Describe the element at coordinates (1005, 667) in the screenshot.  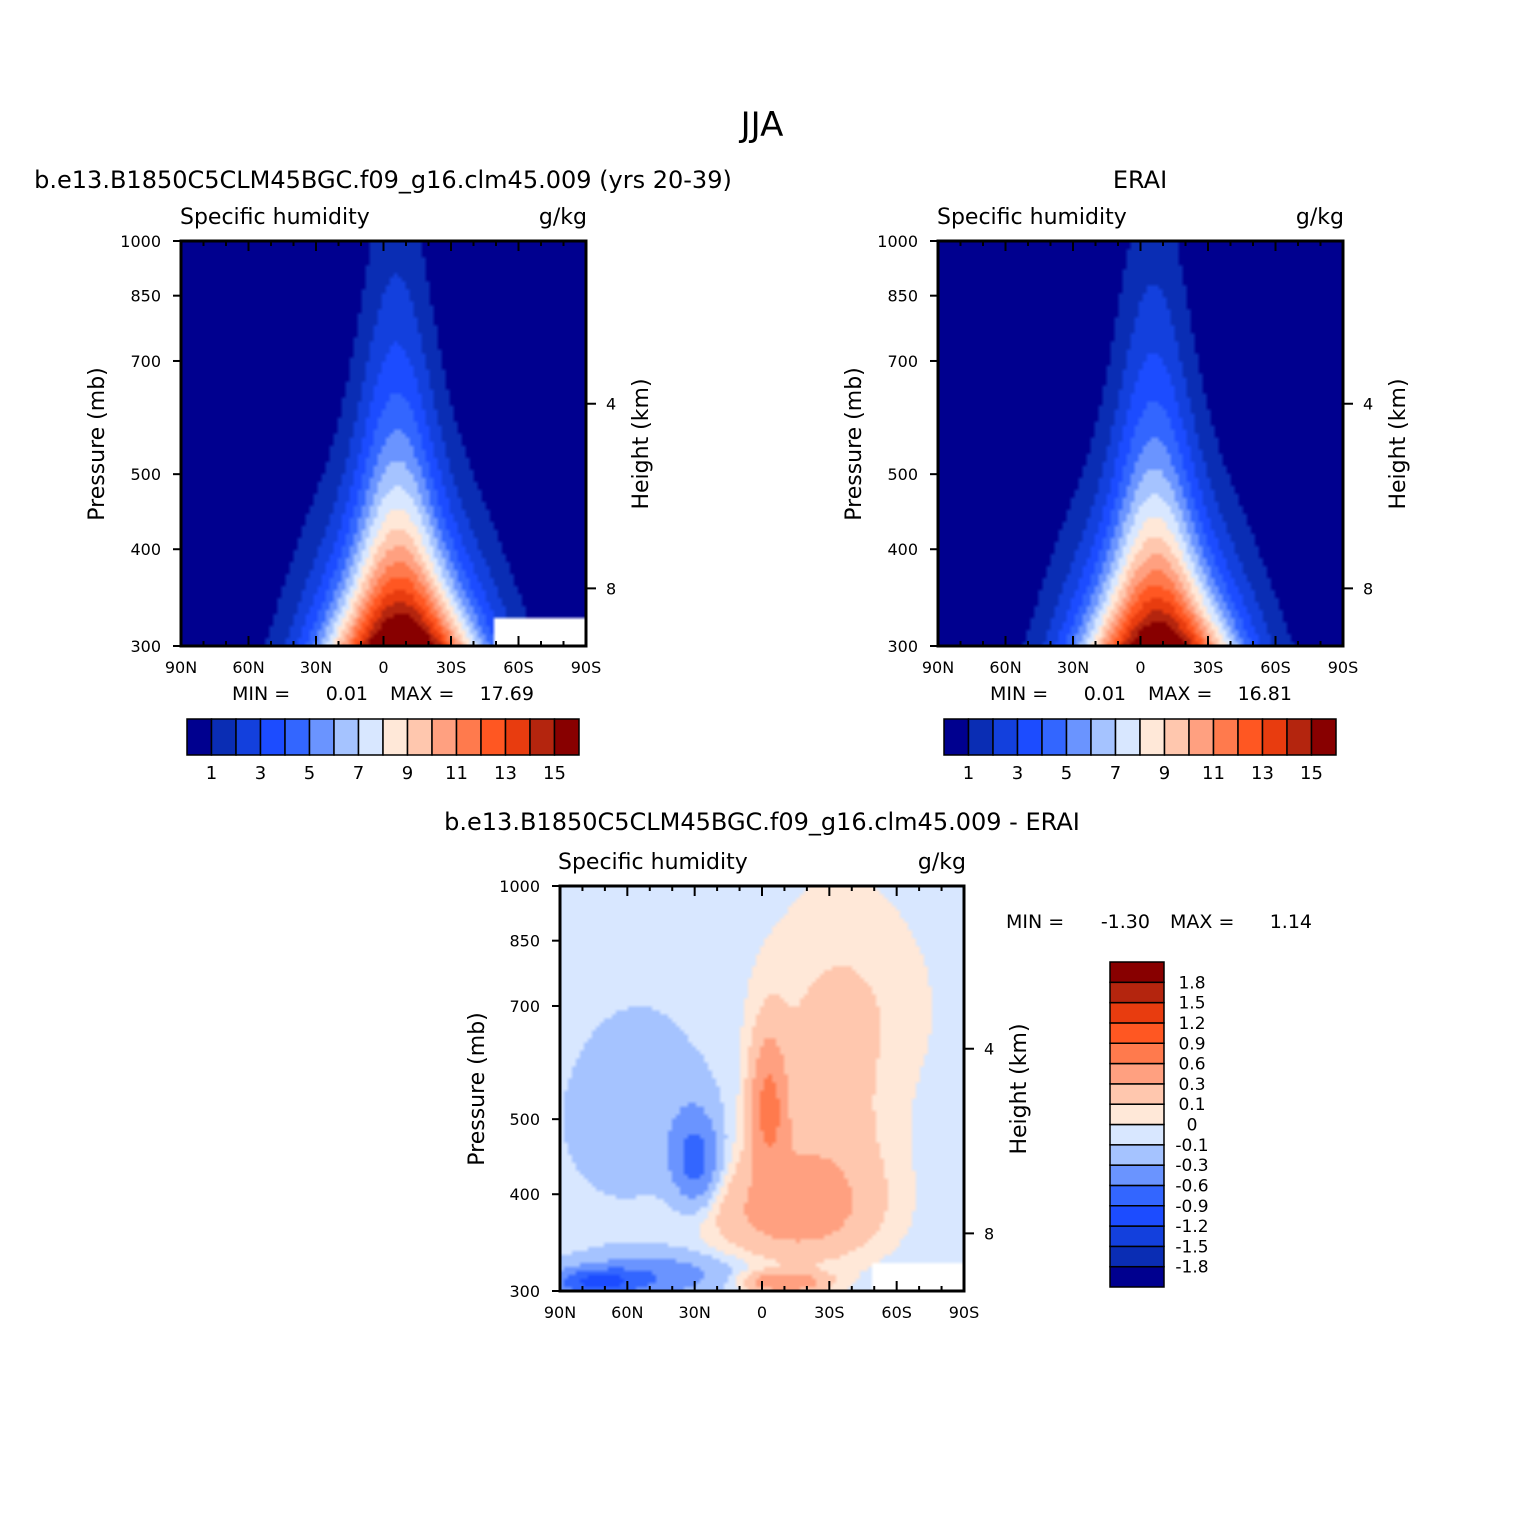
I see `x-tick-label: 60N` at that location.